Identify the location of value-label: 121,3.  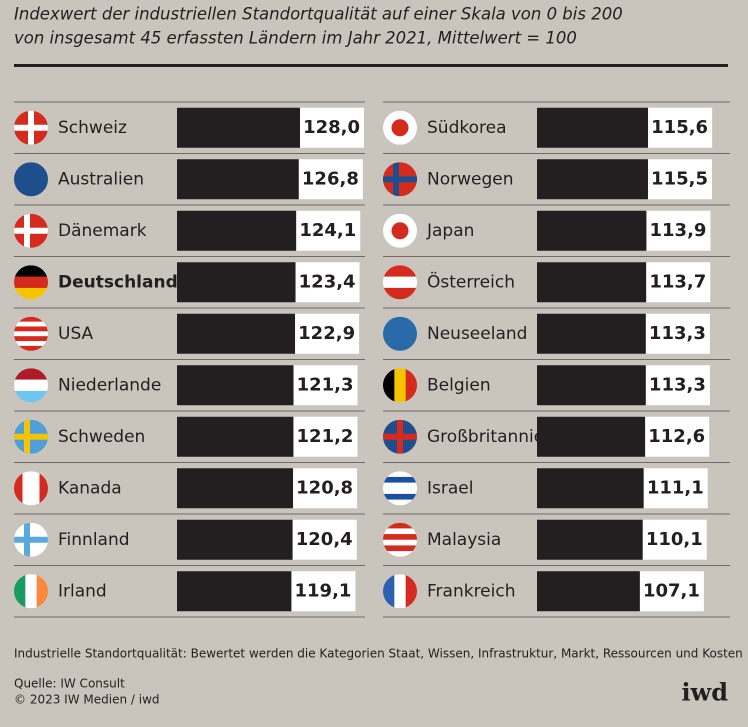
(325, 384).